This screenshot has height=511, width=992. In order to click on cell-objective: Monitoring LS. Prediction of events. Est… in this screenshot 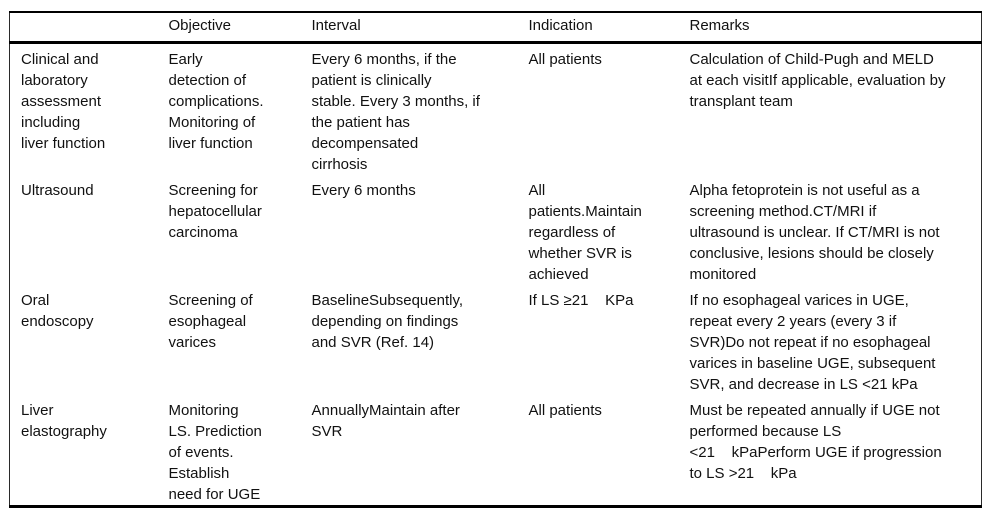, I will do `click(215, 452)`.